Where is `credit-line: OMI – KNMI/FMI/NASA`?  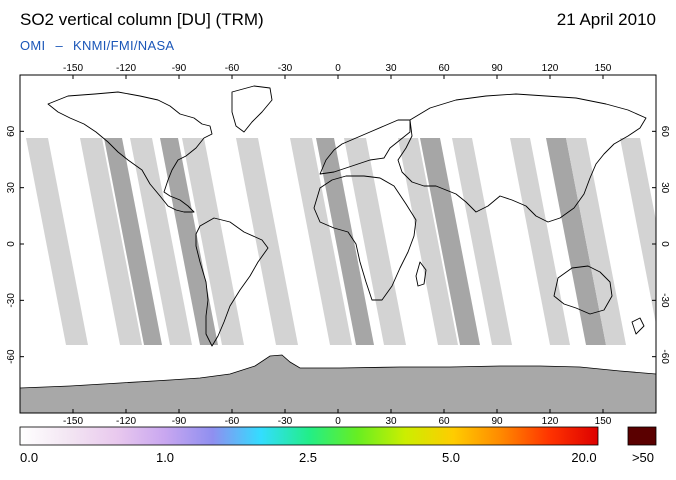
credit-line: OMI – KNMI/FMI/NASA is located at coordinates (97, 45).